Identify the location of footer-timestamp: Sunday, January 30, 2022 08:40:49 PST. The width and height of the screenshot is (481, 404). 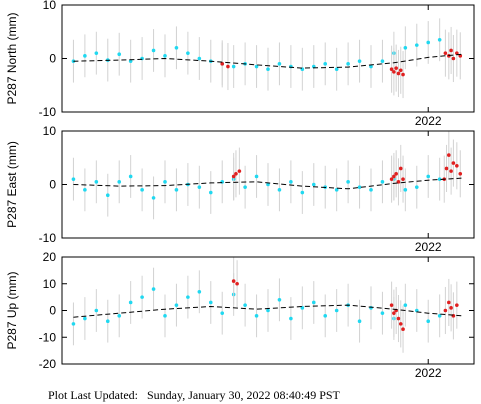
(243, 395).